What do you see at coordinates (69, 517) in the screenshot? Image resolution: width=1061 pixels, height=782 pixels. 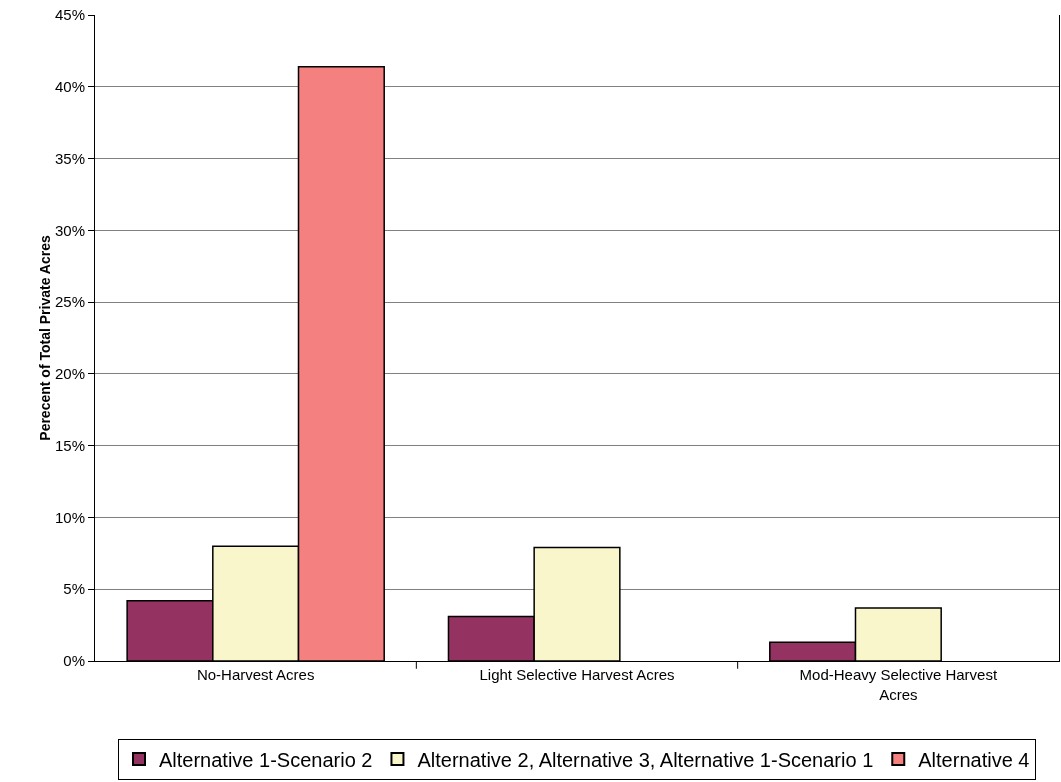 I see `y-tick-label: 10%` at bounding box center [69, 517].